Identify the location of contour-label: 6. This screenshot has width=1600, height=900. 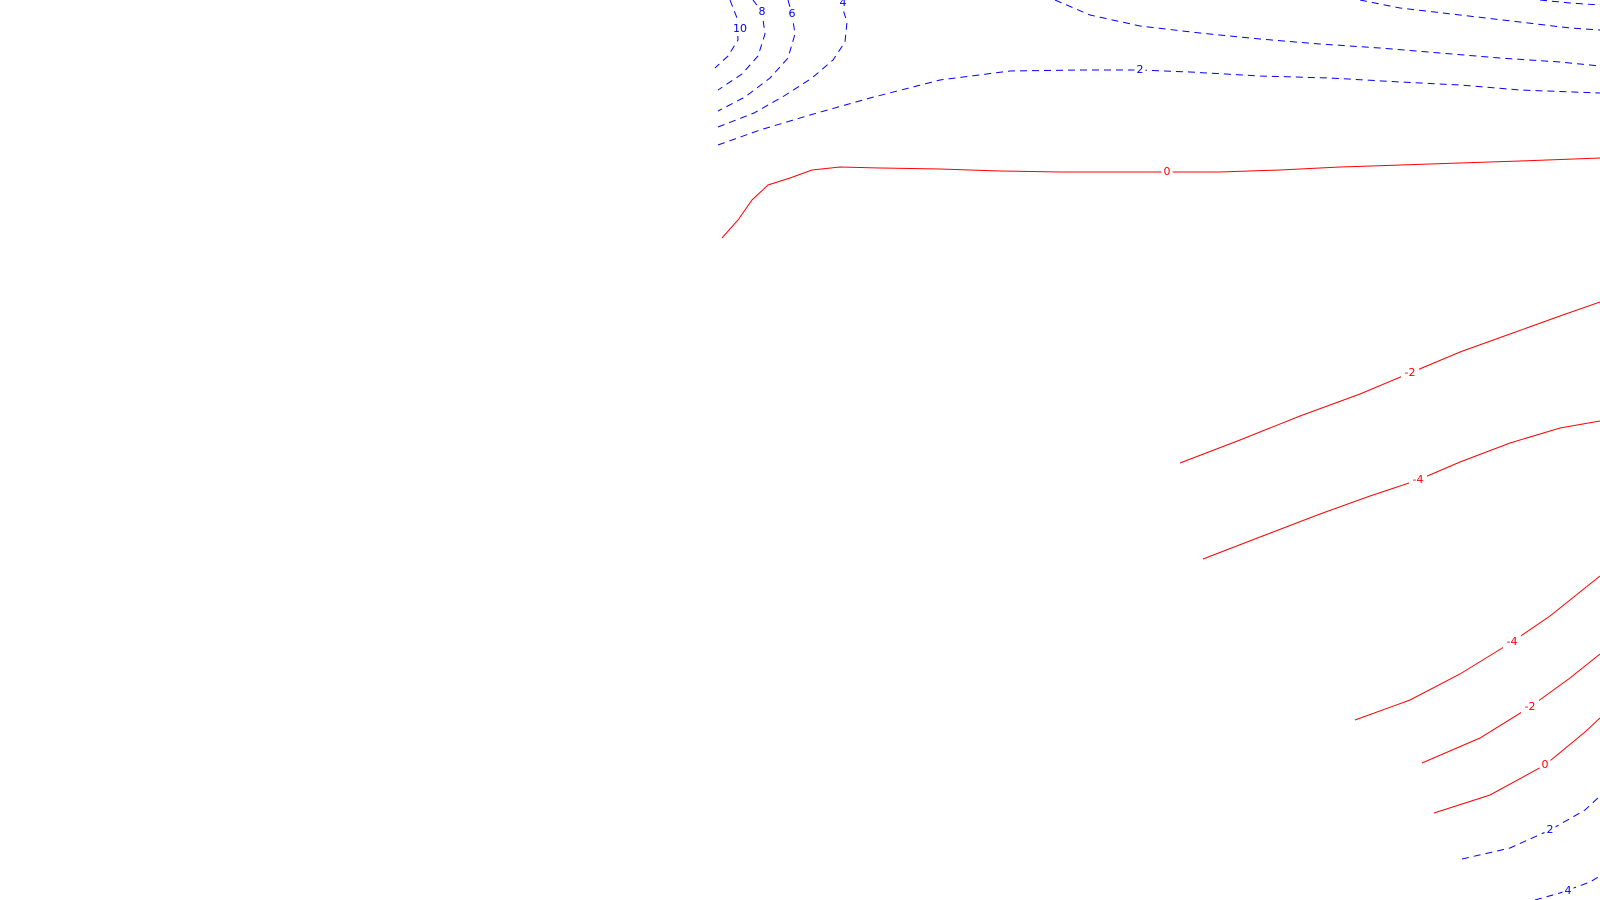
(792, 13).